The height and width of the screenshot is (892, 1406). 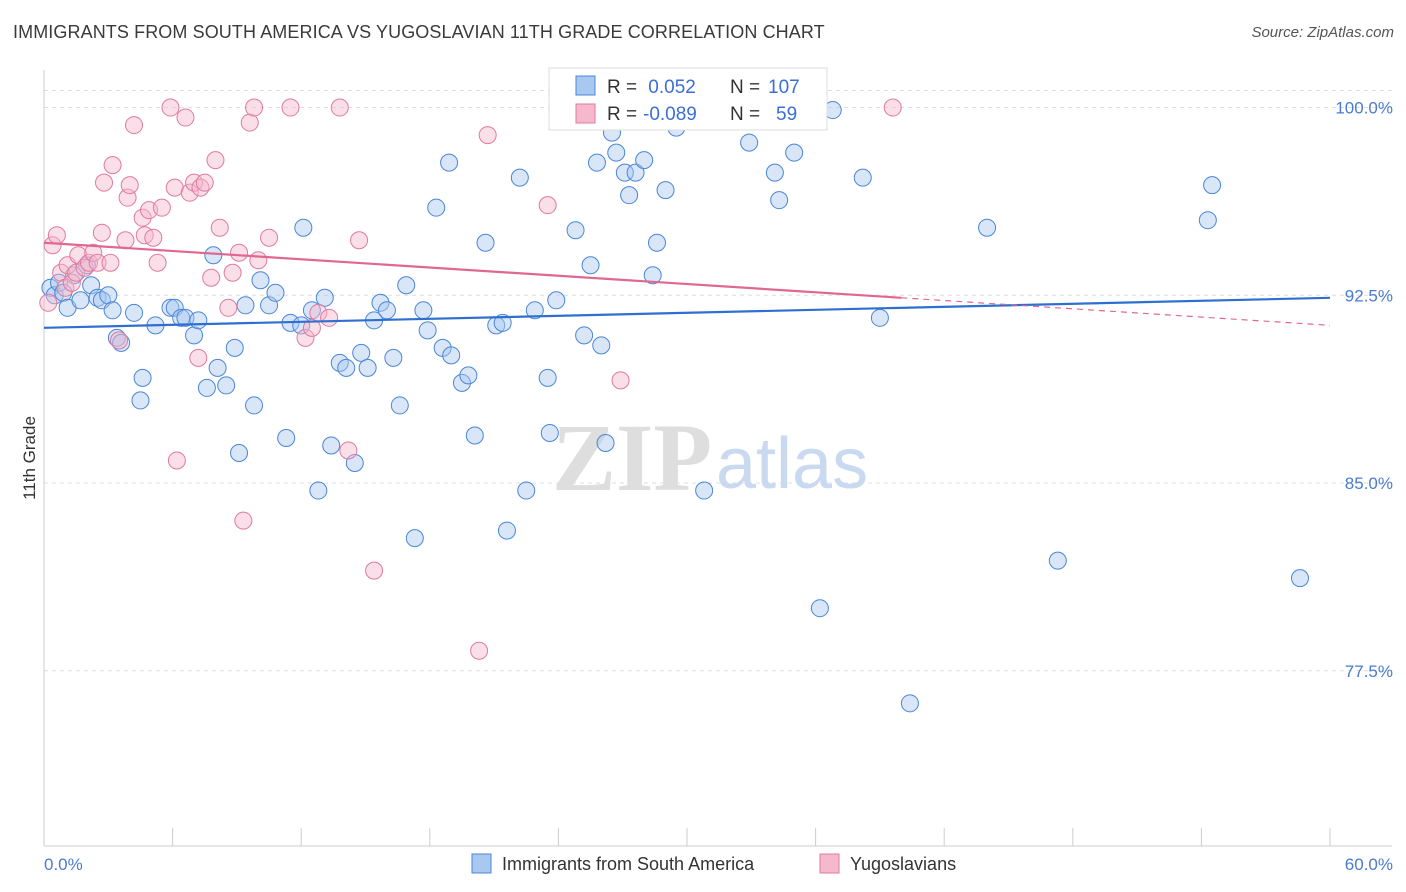 I want to click on watermark-atlas: atlas, so click(x=792, y=464).